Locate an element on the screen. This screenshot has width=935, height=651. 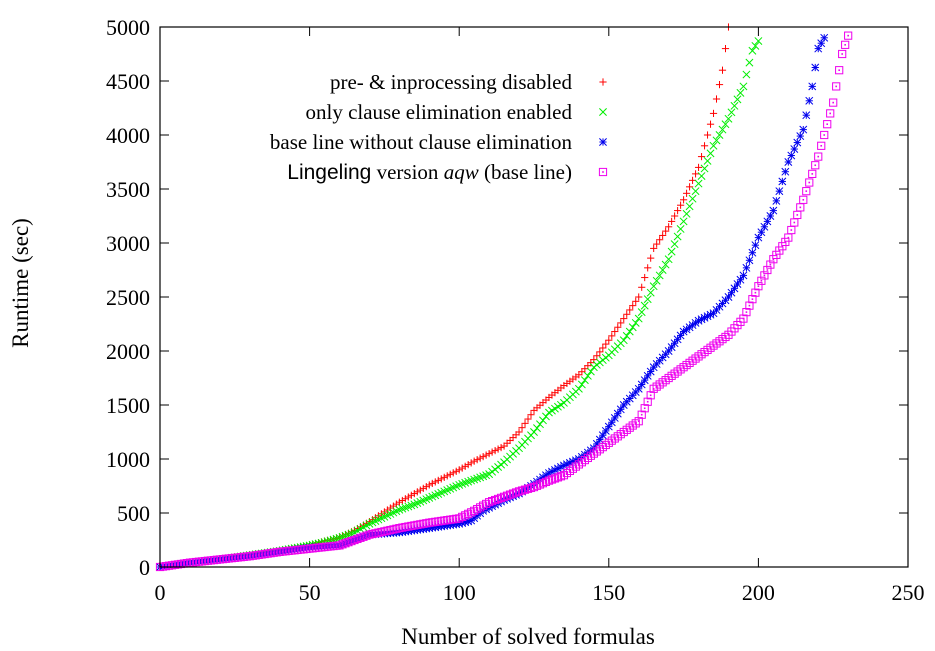
y-tick-label: 4500 is located at coordinates (128, 81).